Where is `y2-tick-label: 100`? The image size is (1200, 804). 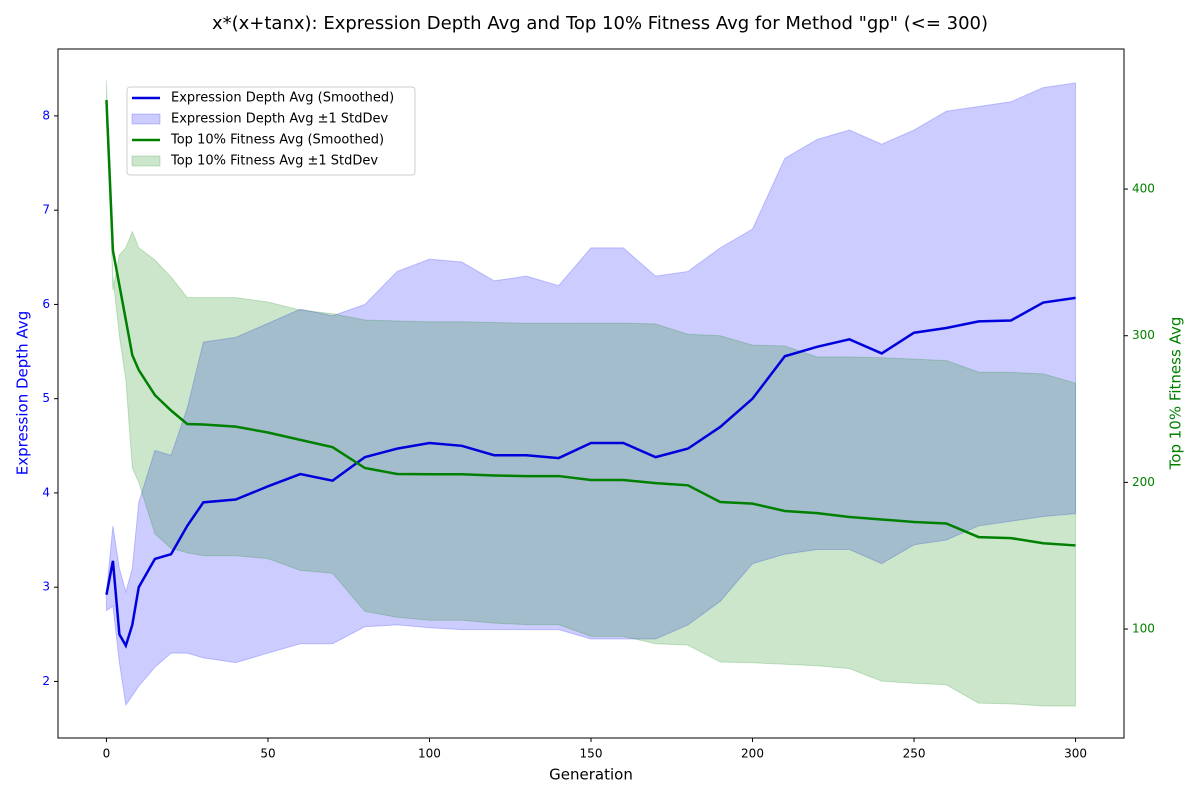 y2-tick-label: 100 is located at coordinates (1143, 629).